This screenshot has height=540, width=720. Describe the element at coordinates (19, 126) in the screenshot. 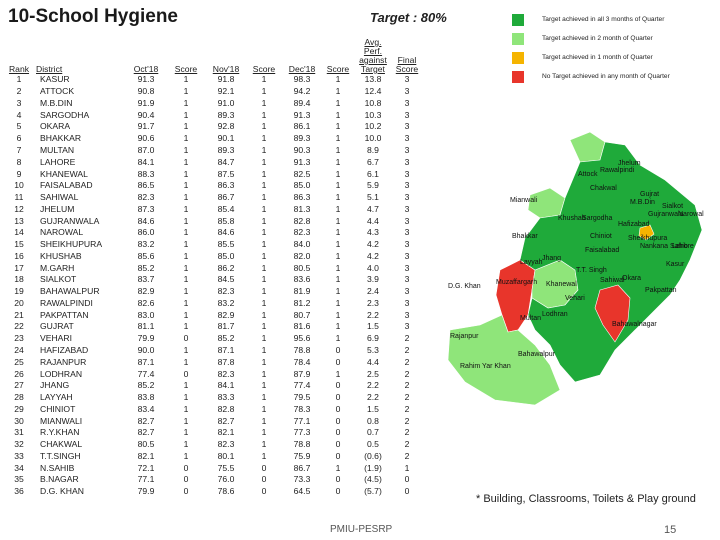

I see `cell-rank: 5` at that location.